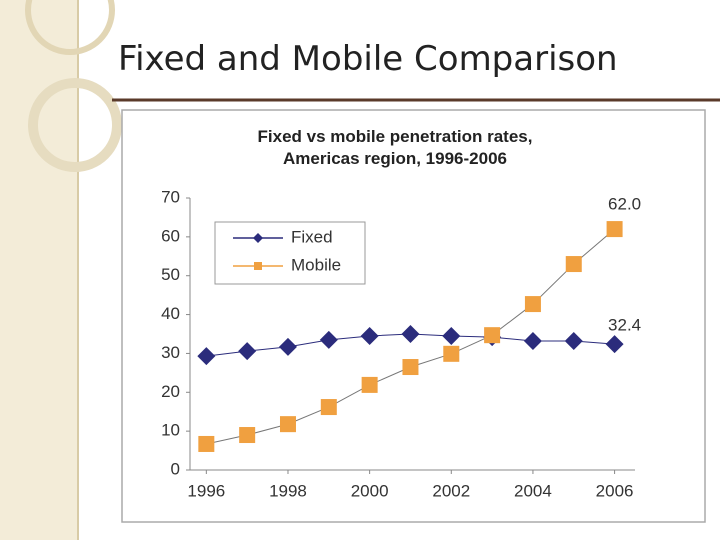  Describe the element at coordinates (39, 270) in the screenshot. I see `side-strip` at that location.